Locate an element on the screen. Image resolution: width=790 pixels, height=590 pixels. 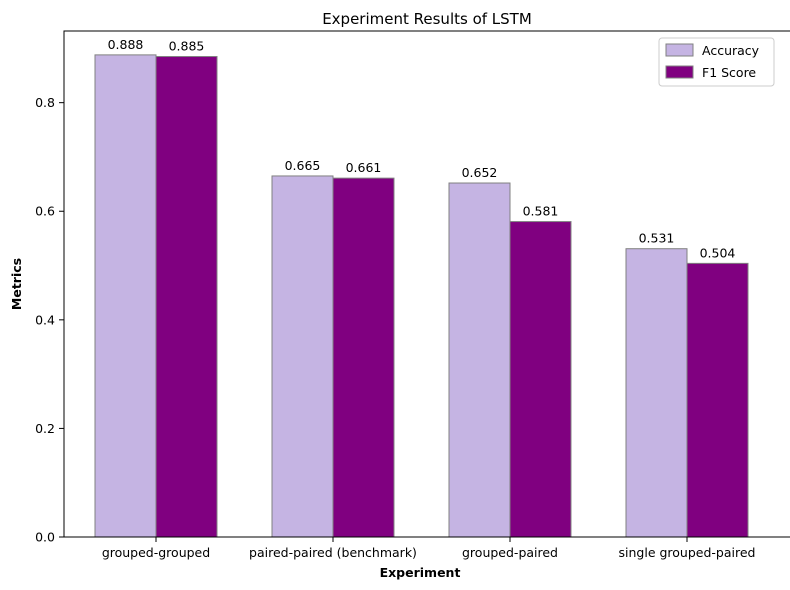
bar-accuracy-grouped-paired is located at coordinates (479, 360).